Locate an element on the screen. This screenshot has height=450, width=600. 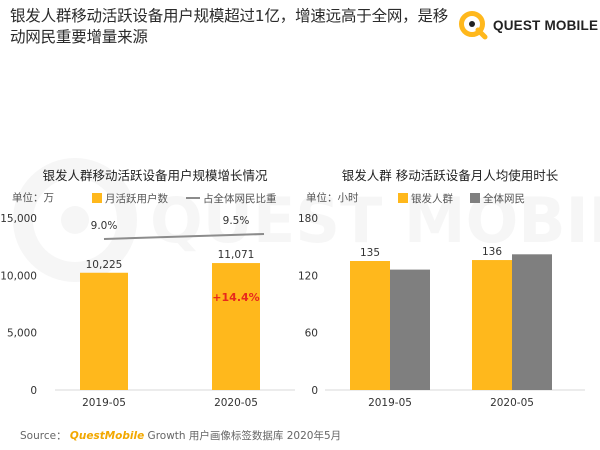
source-prefix: Source： is located at coordinates (43, 436).